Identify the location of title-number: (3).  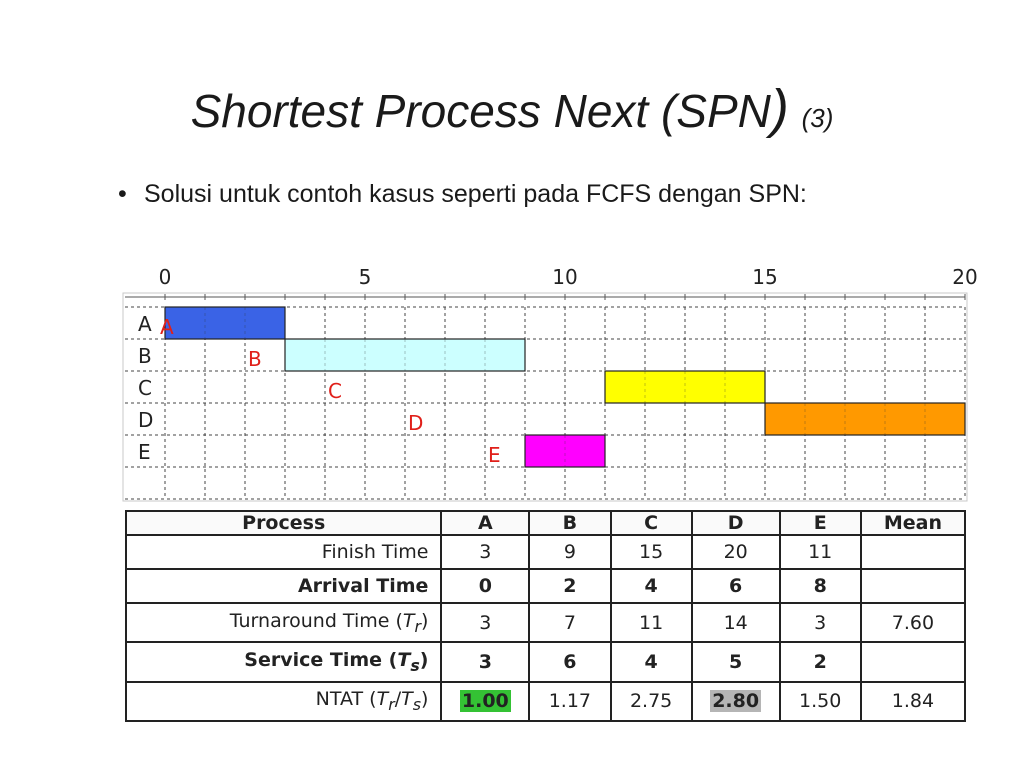
(817, 118).